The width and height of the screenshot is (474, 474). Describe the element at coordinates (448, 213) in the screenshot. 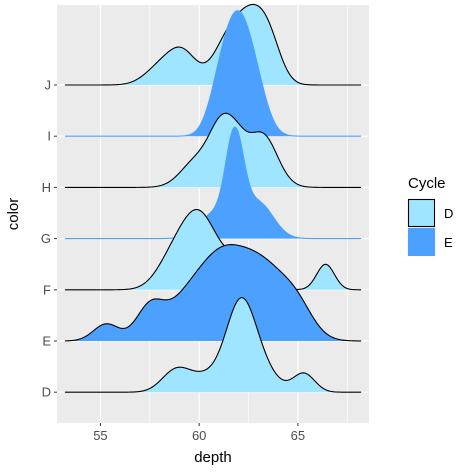

I see `legend-label-D: D` at that location.